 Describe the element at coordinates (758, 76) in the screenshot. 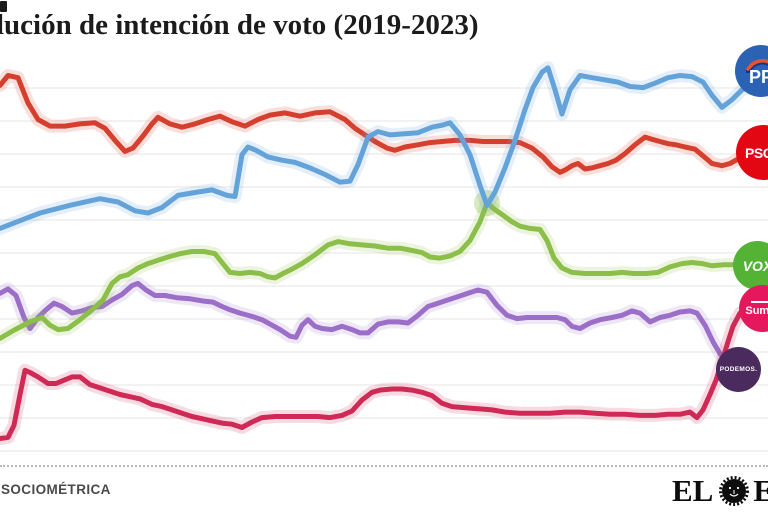

I see `pp-badge-label: PP` at that location.